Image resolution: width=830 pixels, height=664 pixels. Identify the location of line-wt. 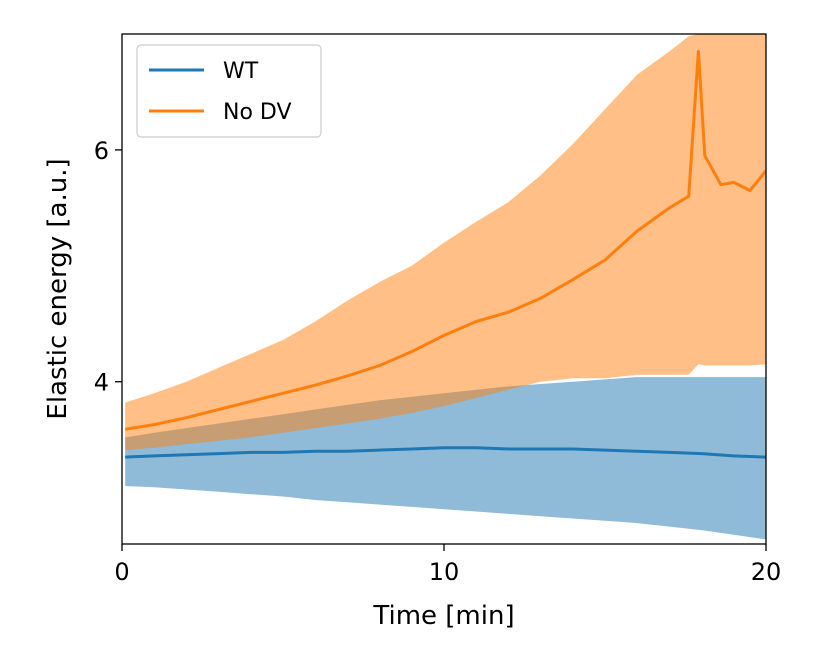
(445, 452).